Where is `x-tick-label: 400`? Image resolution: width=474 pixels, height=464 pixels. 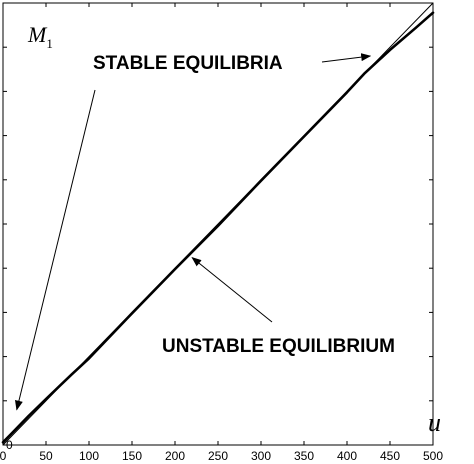 x-tick-label: 400 is located at coordinates (347, 456).